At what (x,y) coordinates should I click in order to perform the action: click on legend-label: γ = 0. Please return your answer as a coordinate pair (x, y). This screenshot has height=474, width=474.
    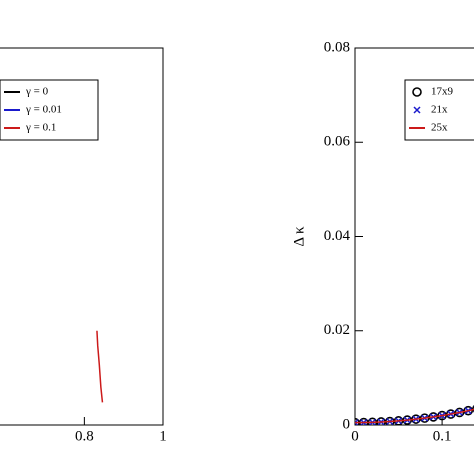
    Looking at the image, I should click on (37, 92).